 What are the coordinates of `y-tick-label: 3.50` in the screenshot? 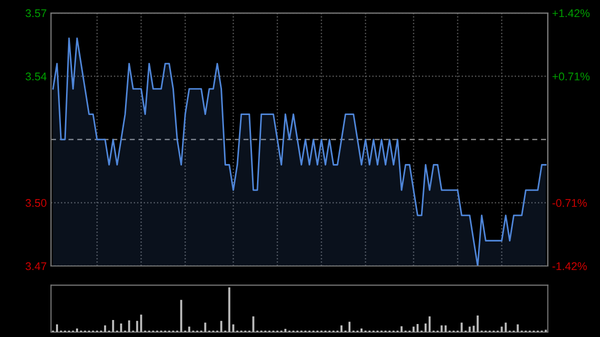 It's located at (36, 203).